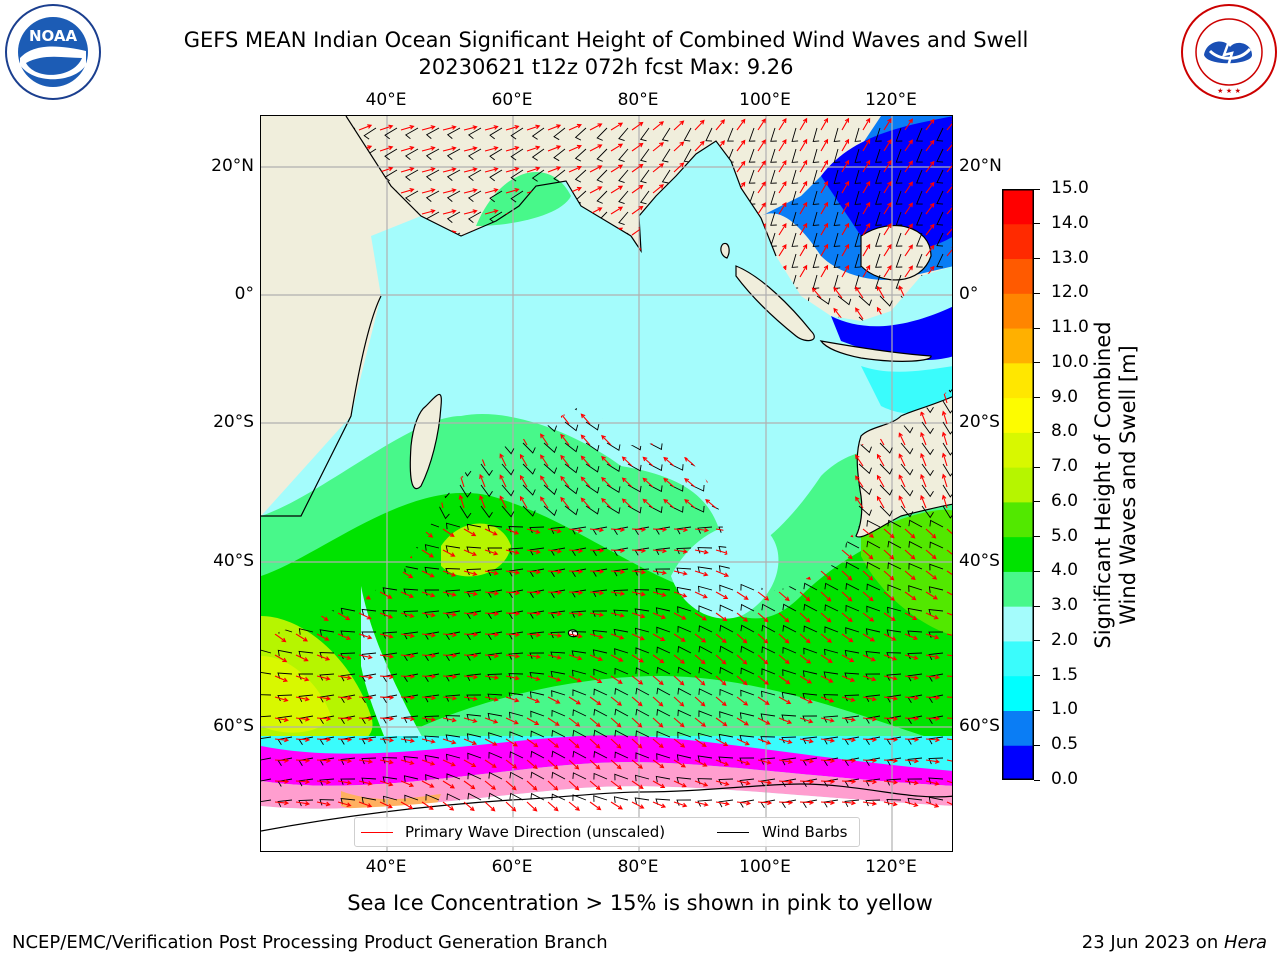 This screenshot has height=960, width=1280. Describe the element at coordinates (53, 52) in the screenshot. I see `noaa-logo: NOAA` at that location.